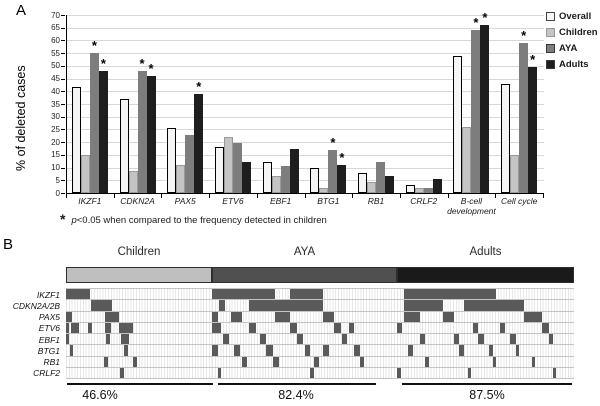  What do you see at coordinates (55, 79) in the screenshot?
I see `y-tick-label: 45` at bounding box center [55, 79].